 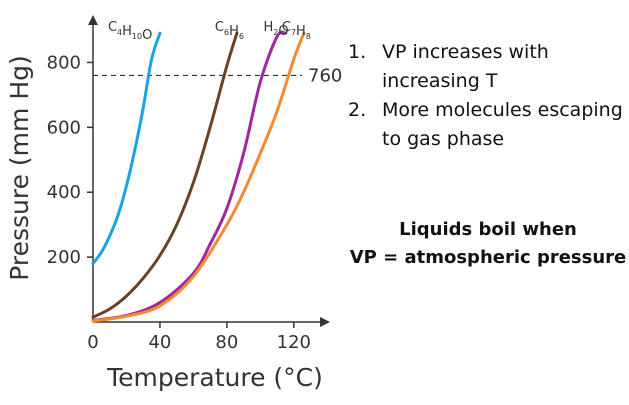 What do you see at coordinates (93, 20) in the screenshot?
I see `y-axis-arrow` at bounding box center [93, 20].